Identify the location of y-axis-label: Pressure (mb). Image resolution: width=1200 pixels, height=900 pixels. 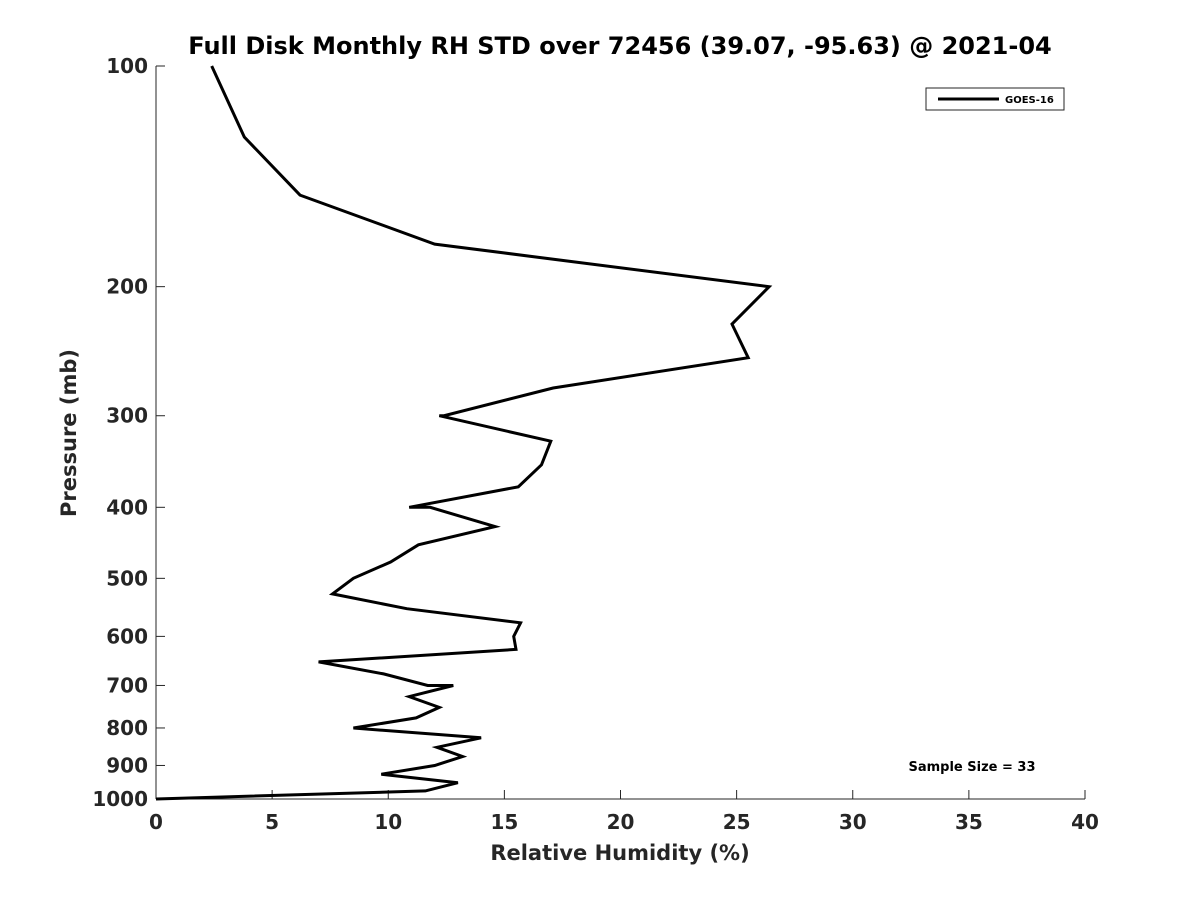
(69, 433).